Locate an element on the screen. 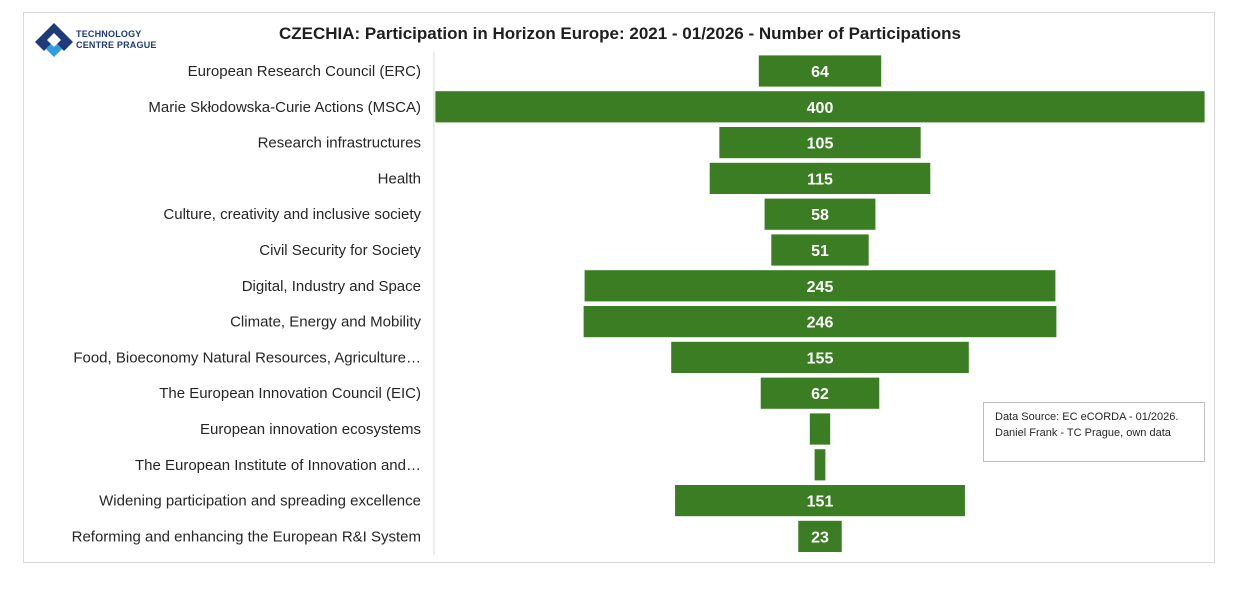 The width and height of the screenshot is (1234, 589). logo-icon is located at coordinates (54, 40).